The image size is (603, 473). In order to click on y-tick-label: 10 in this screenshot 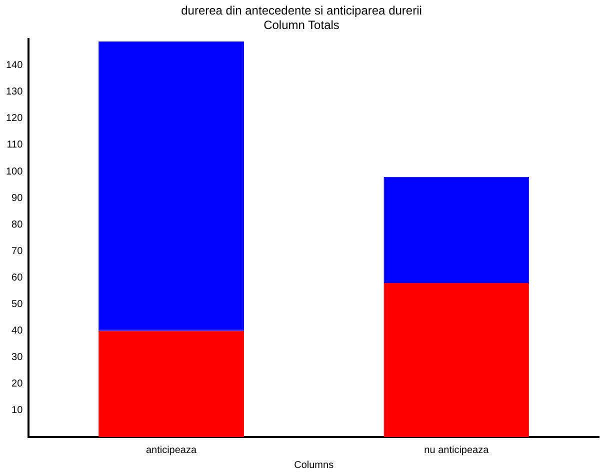, I will do `click(18, 410)`.